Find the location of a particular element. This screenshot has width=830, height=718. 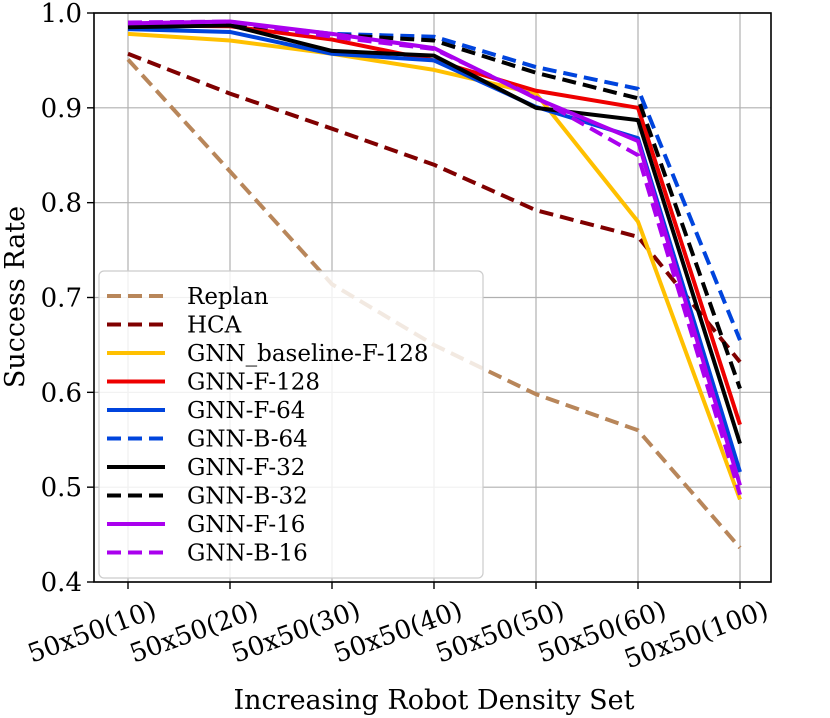

y-tick-label: 0.4 is located at coordinates (61, 583).